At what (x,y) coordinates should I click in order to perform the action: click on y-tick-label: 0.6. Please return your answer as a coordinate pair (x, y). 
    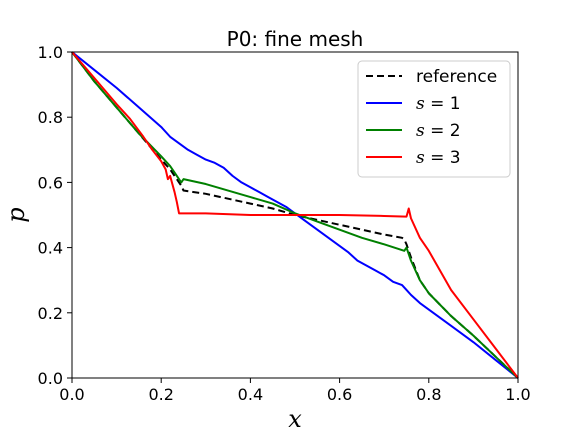
    Looking at the image, I should click on (50, 182).